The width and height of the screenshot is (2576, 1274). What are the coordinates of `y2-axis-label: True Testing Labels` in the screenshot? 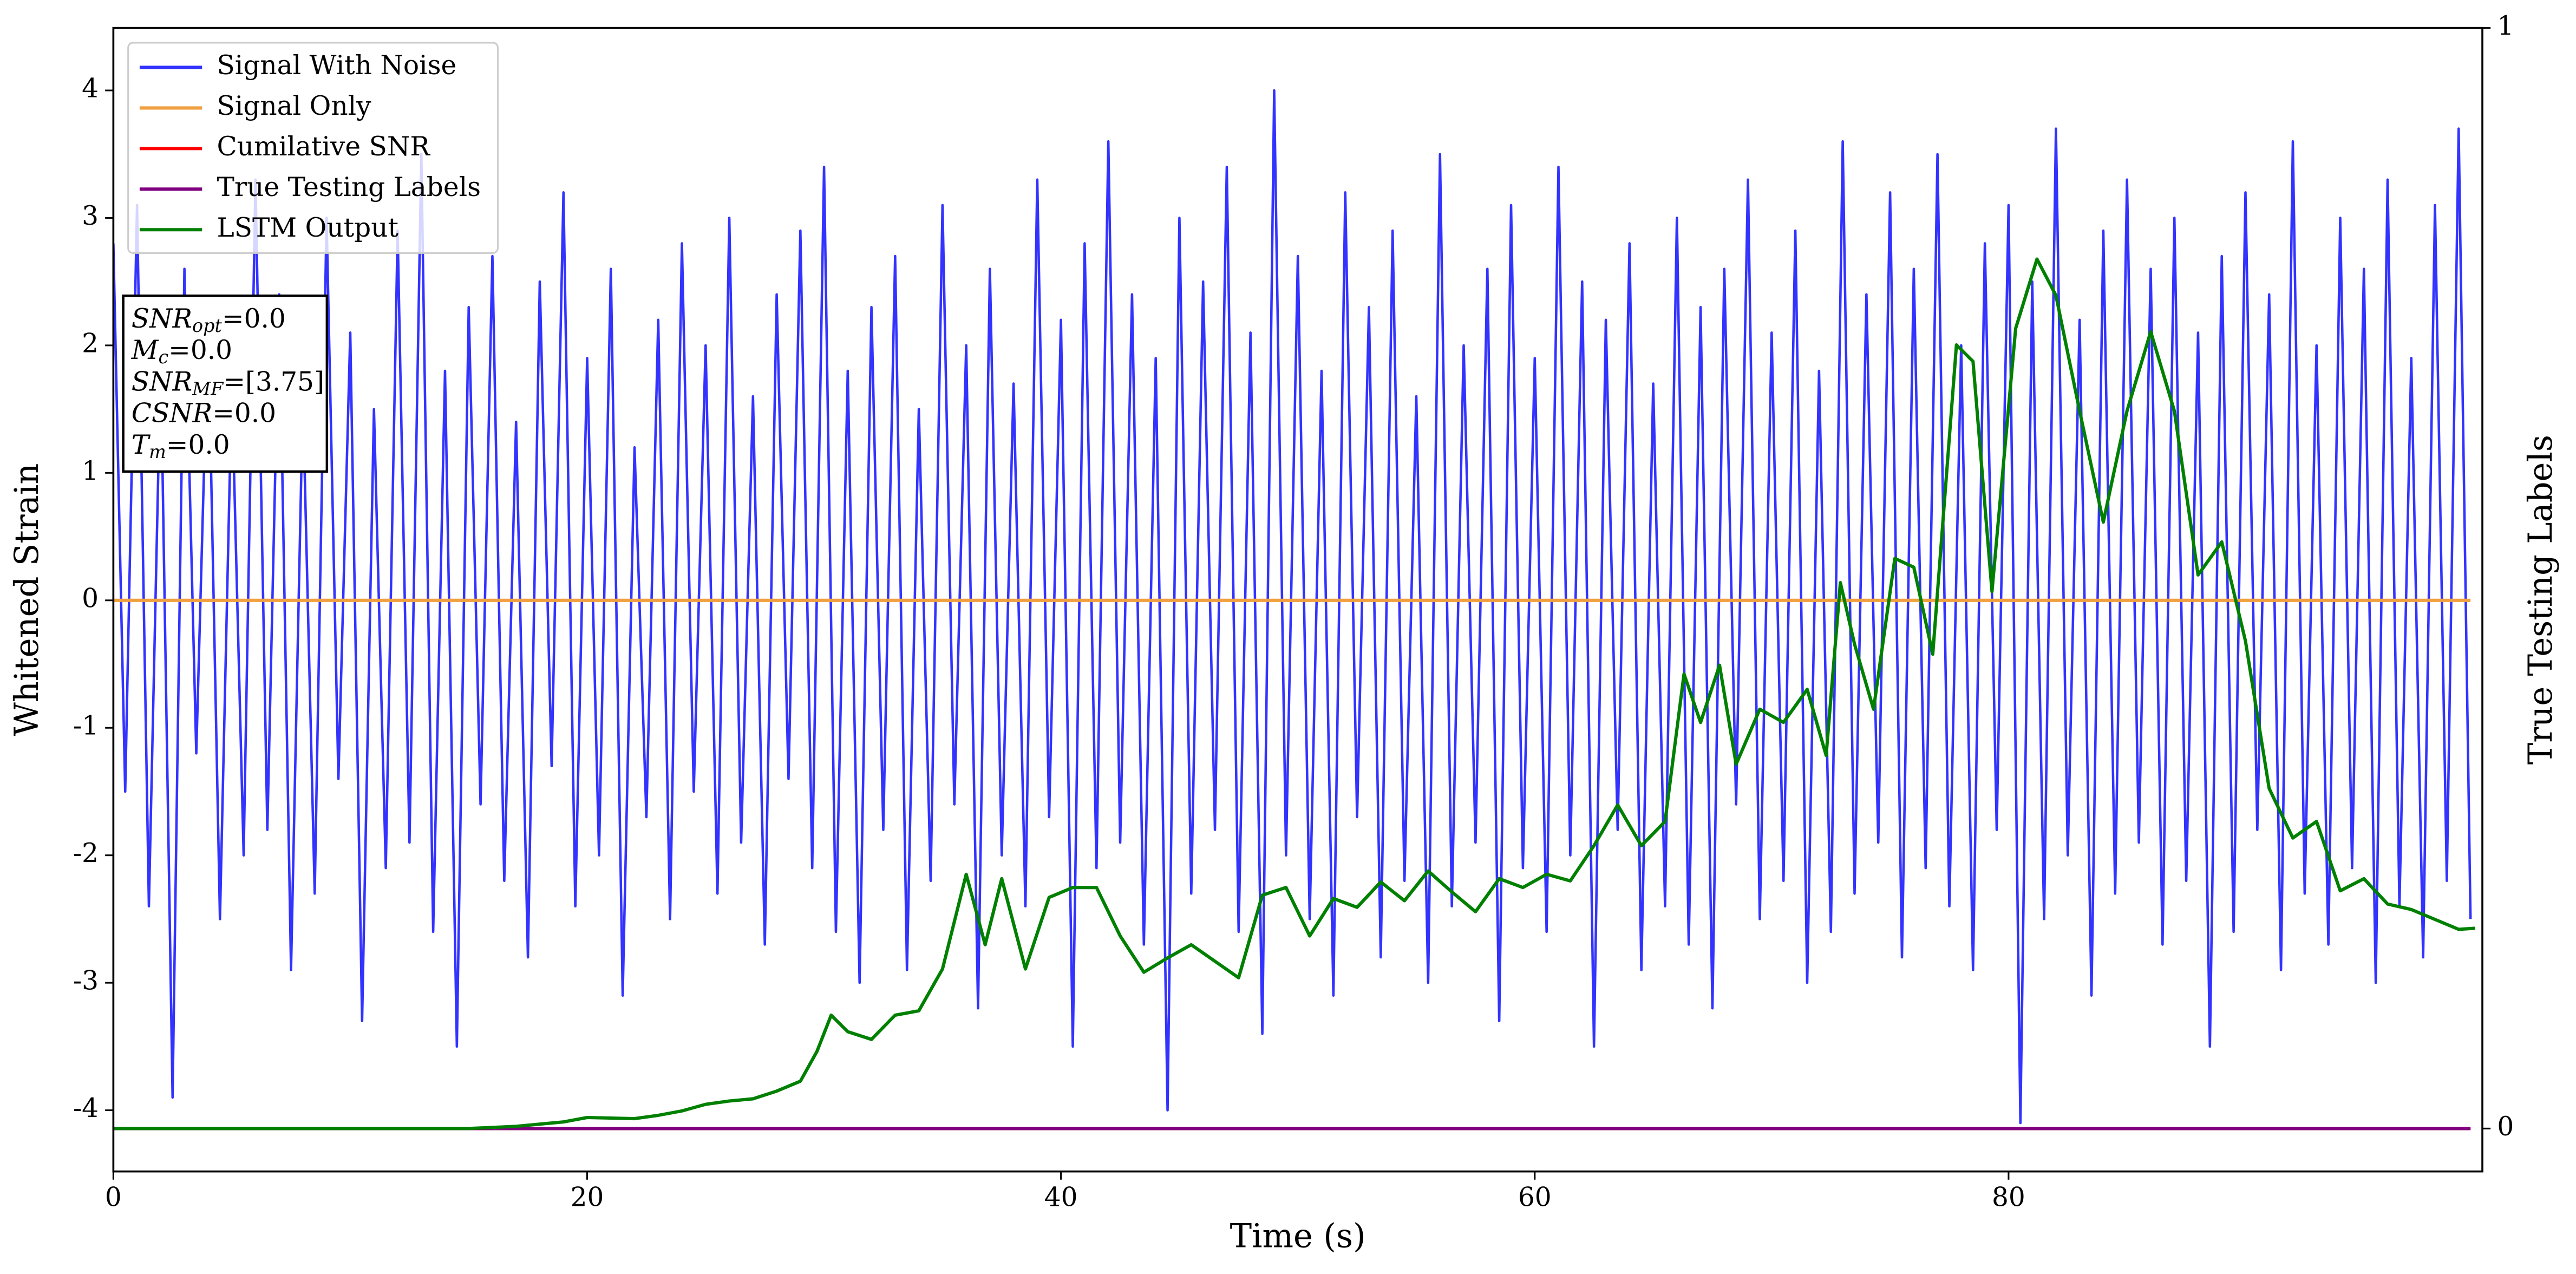 It's located at (2541, 600).